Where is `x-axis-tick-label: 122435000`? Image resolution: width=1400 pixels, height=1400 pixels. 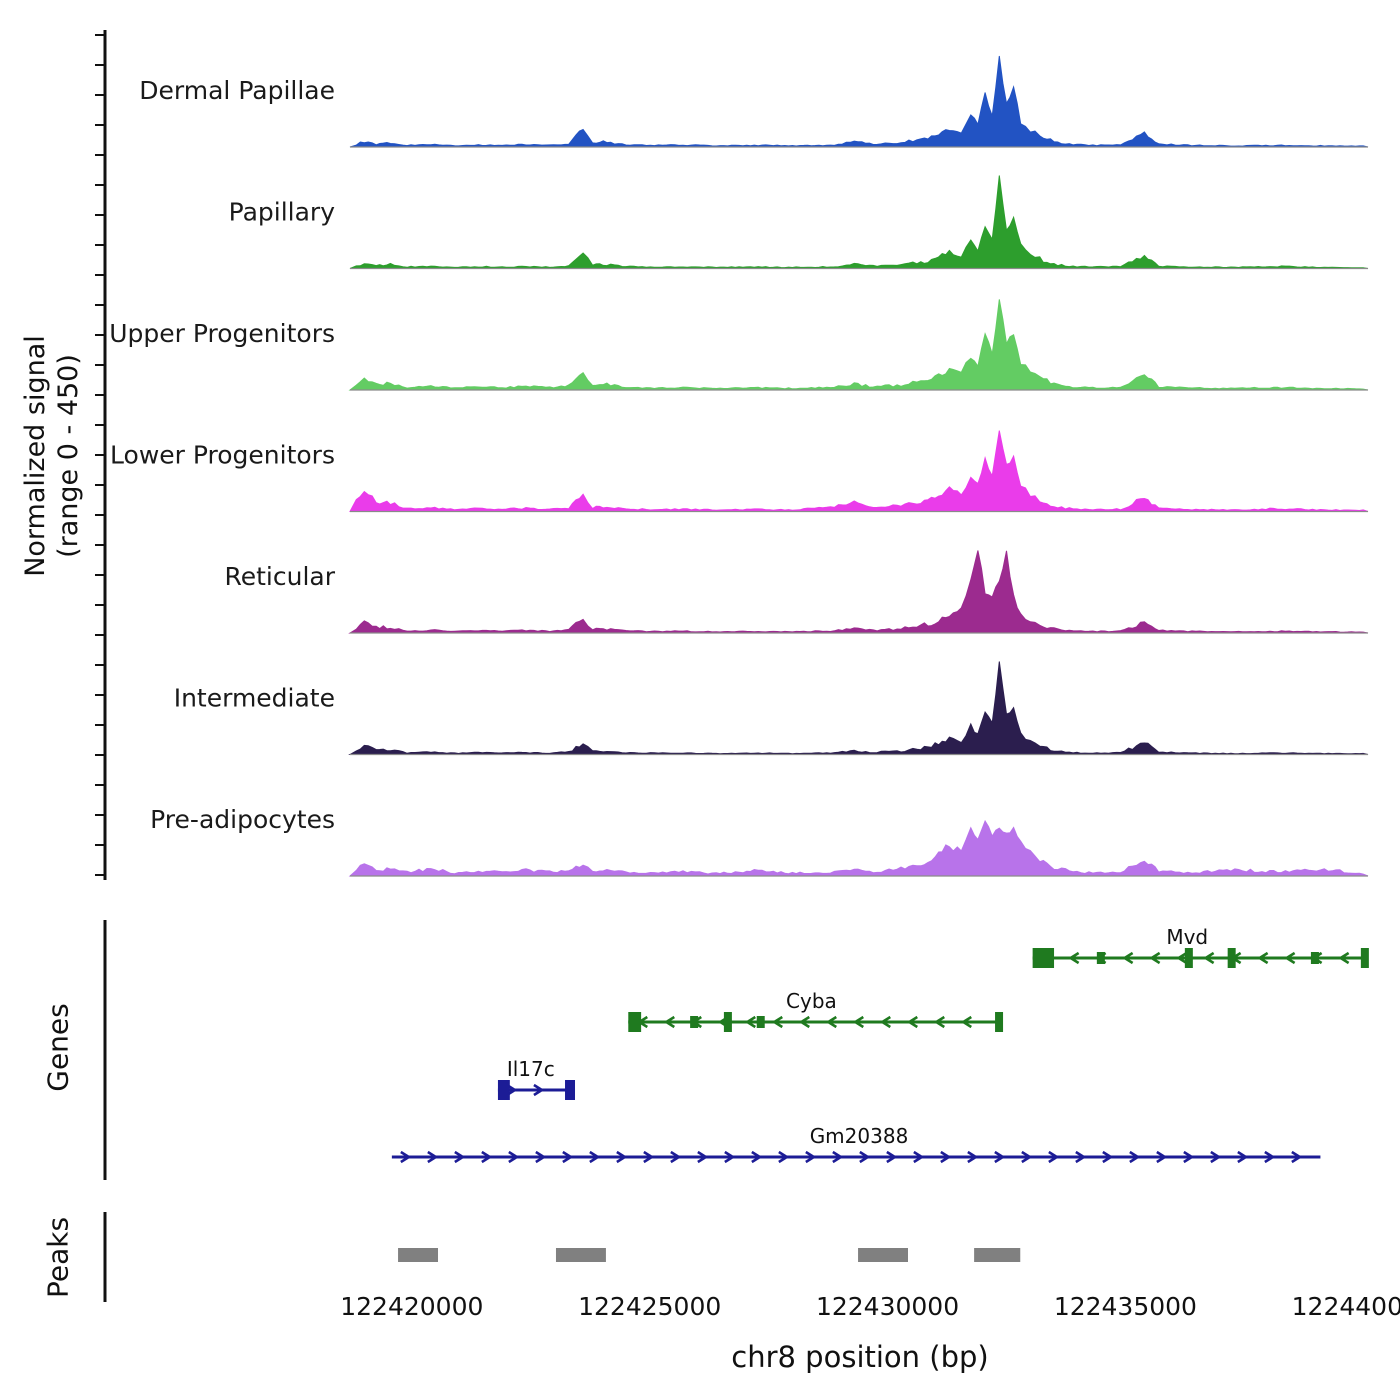
x-axis-tick-label: 122435000 is located at coordinates (1125, 1306).